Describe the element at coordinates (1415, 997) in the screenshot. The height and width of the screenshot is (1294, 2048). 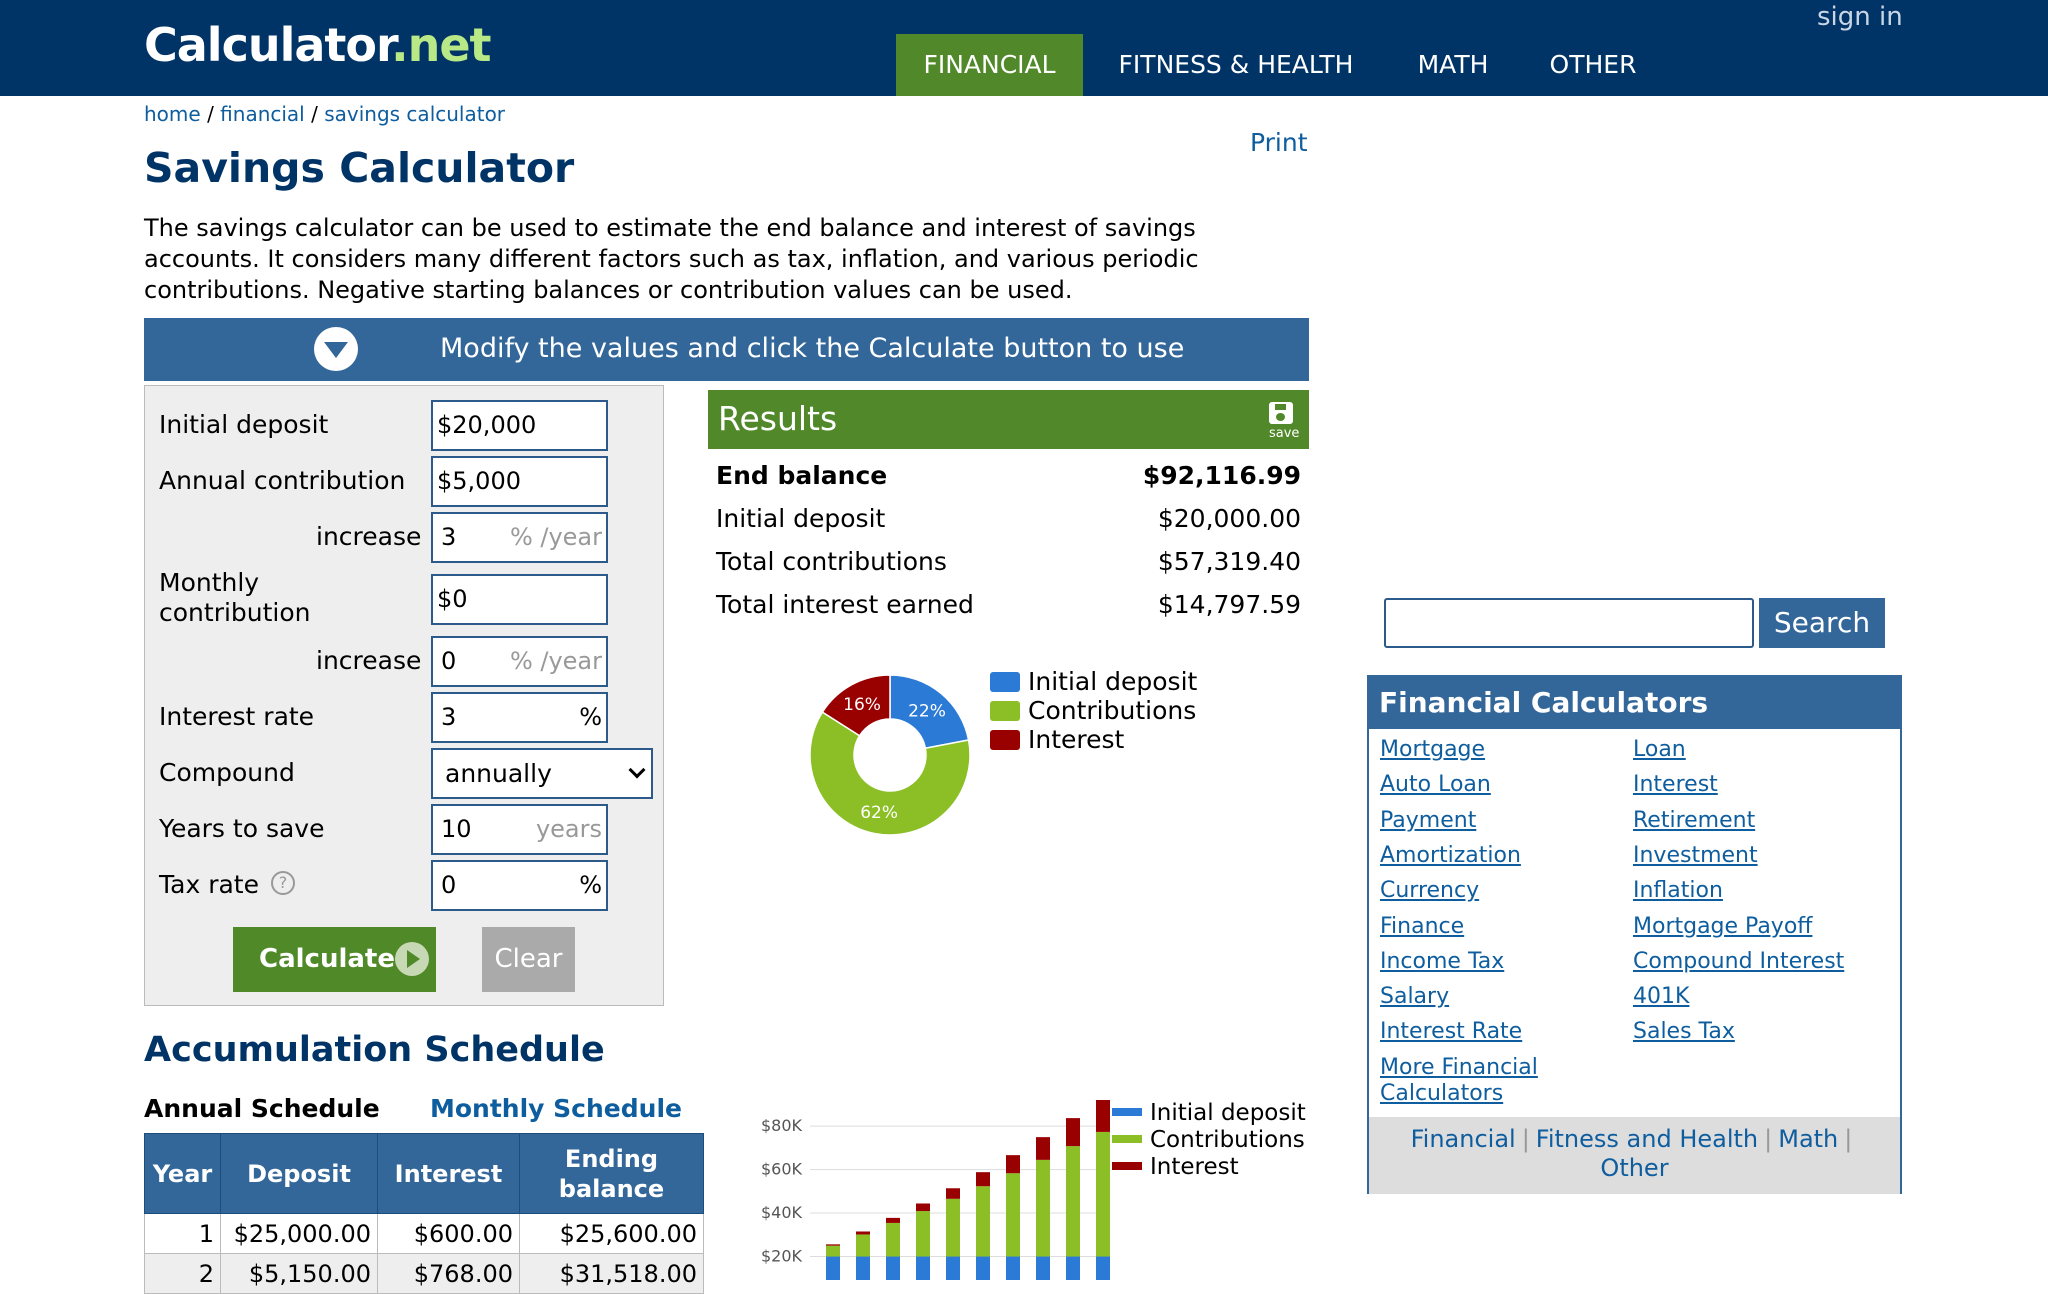
I see `financial-link-salary: Salary` at that location.